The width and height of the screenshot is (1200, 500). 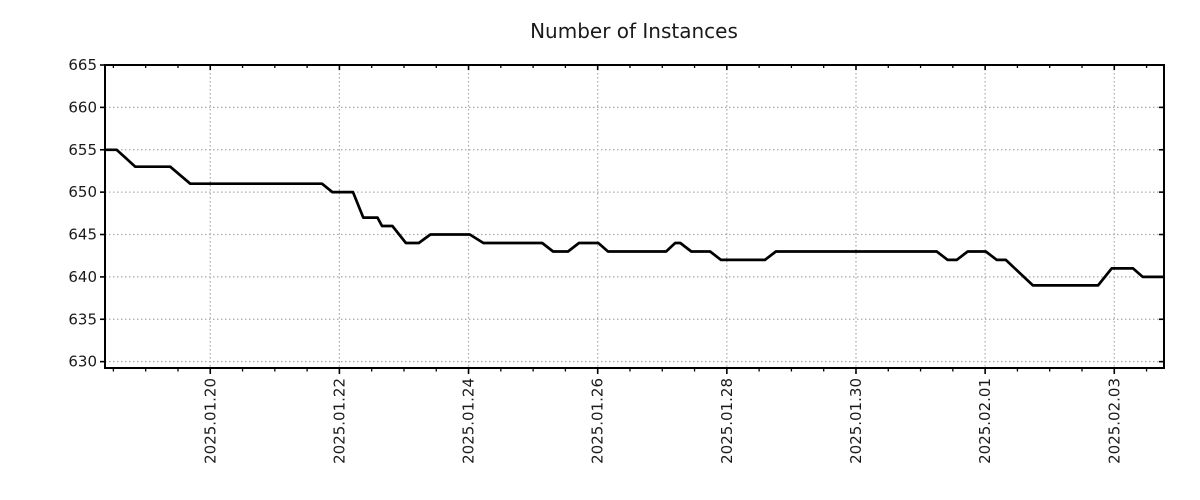 What do you see at coordinates (82, 277) in the screenshot?
I see `y-tick-label: 640` at bounding box center [82, 277].